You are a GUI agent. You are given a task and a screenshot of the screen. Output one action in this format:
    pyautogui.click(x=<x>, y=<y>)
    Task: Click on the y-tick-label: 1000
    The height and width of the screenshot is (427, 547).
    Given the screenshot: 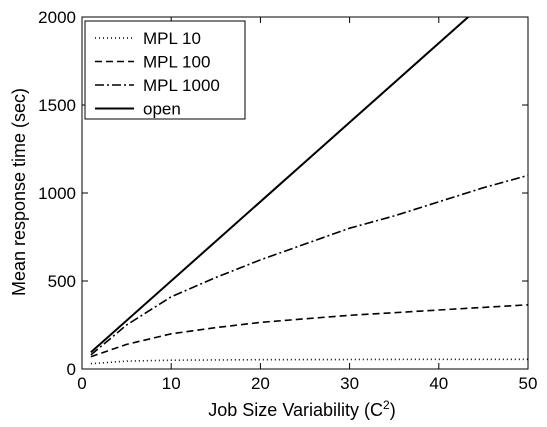 What is the action you would take?
    pyautogui.click(x=57, y=193)
    